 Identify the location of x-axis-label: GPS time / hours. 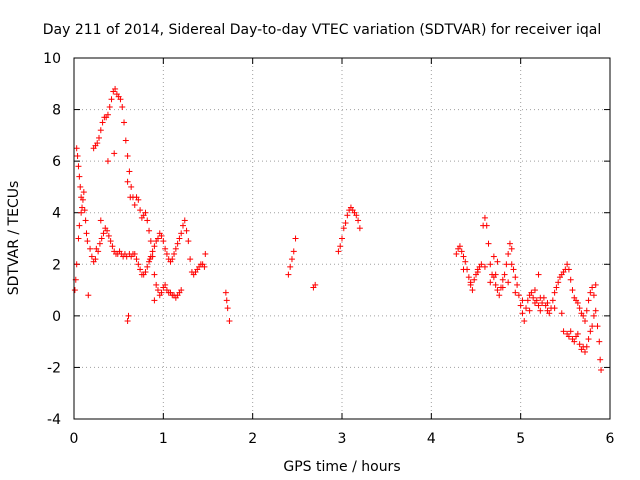
(341, 467).